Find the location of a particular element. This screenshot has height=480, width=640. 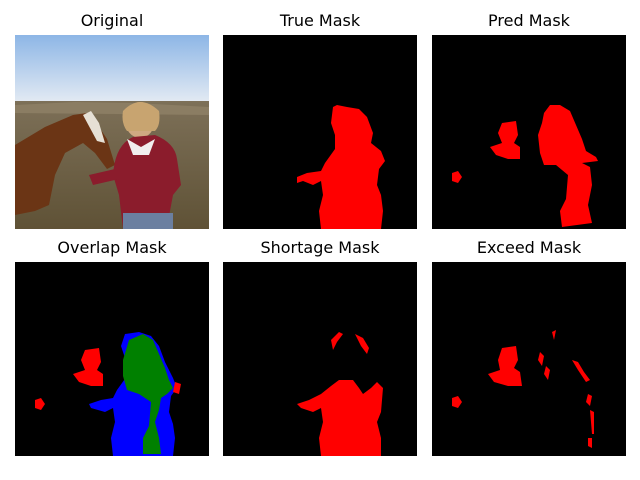

shortage-mask-panel is located at coordinates (320, 359).